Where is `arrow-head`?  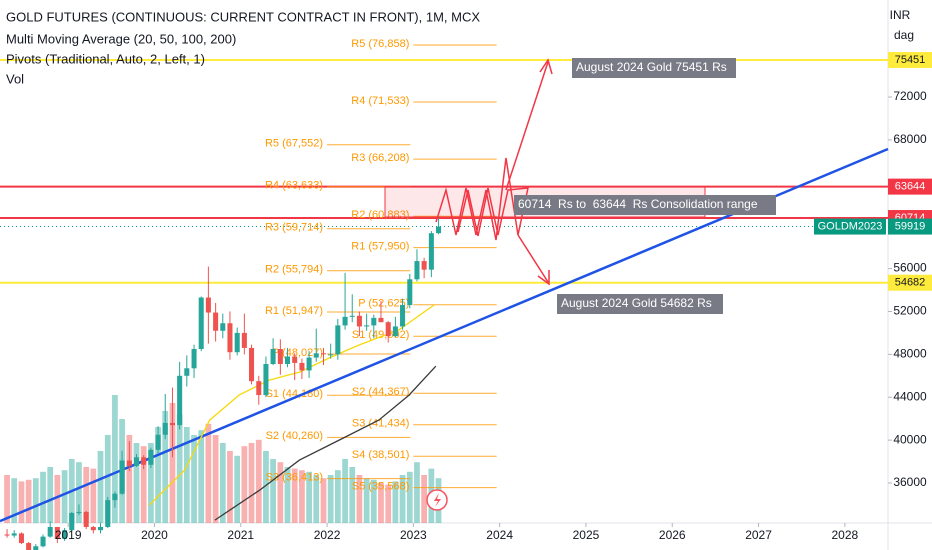
arrow-head is located at coordinates (546, 66).